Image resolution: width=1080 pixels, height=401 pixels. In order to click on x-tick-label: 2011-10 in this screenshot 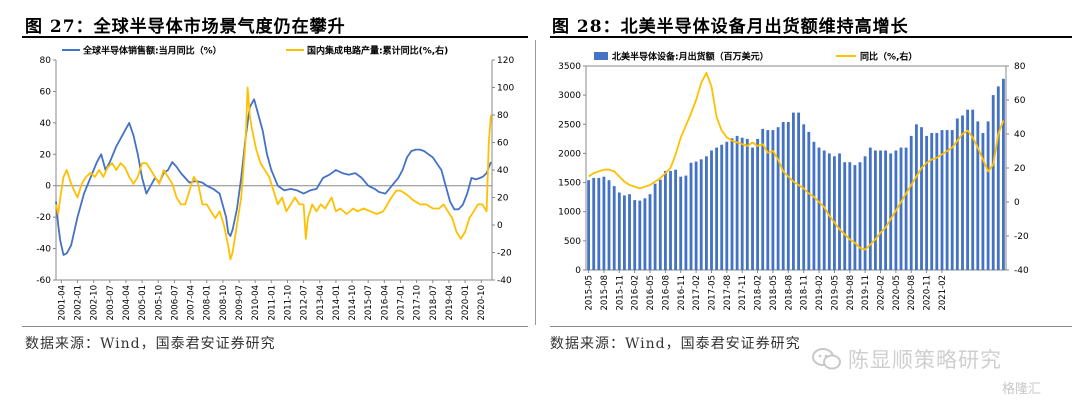, I will do `click(288, 303)`.